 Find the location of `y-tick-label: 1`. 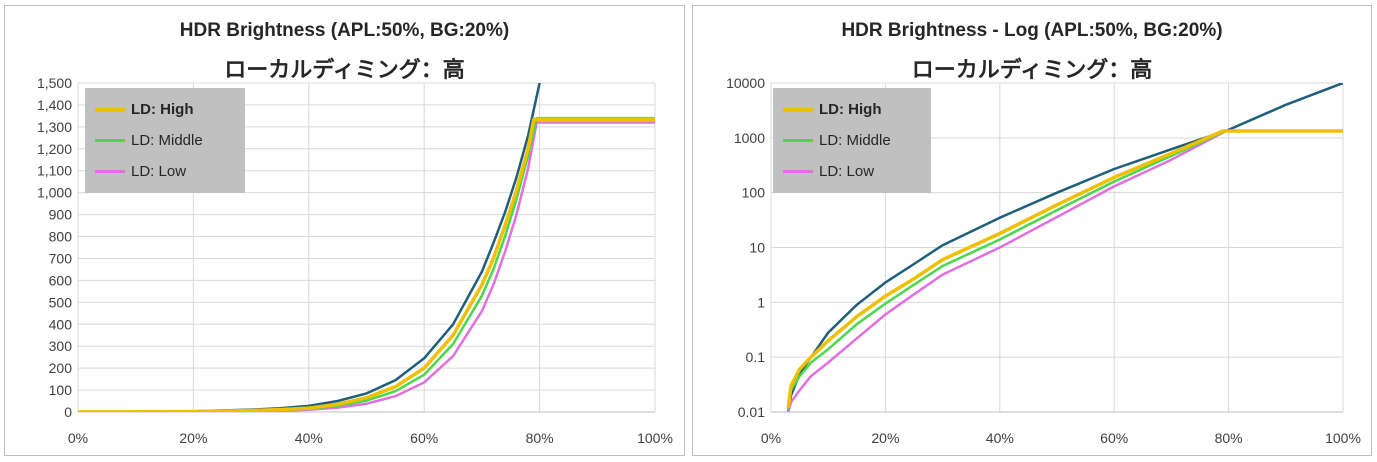

y-tick-label: 1 is located at coordinates (761, 302).